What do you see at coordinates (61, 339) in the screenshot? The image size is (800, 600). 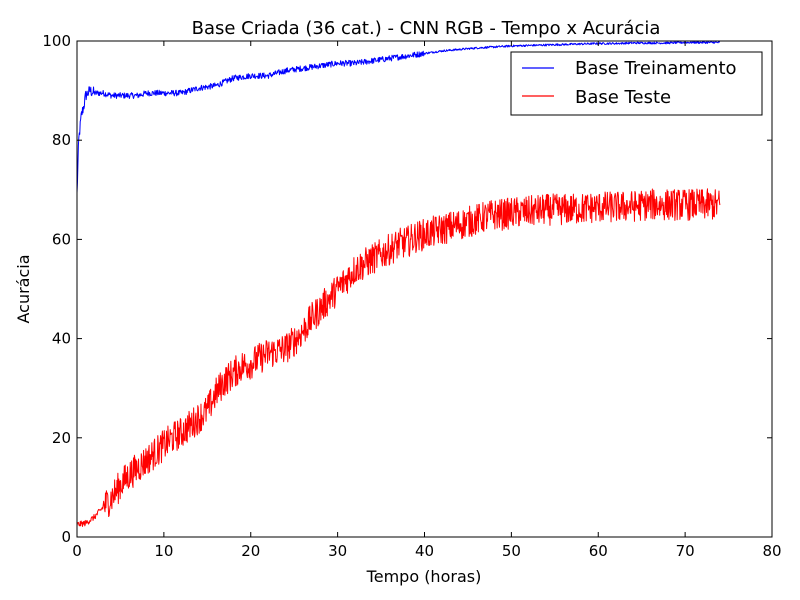 I see `y-tick-label: 40` at bounding box center [61, 339].